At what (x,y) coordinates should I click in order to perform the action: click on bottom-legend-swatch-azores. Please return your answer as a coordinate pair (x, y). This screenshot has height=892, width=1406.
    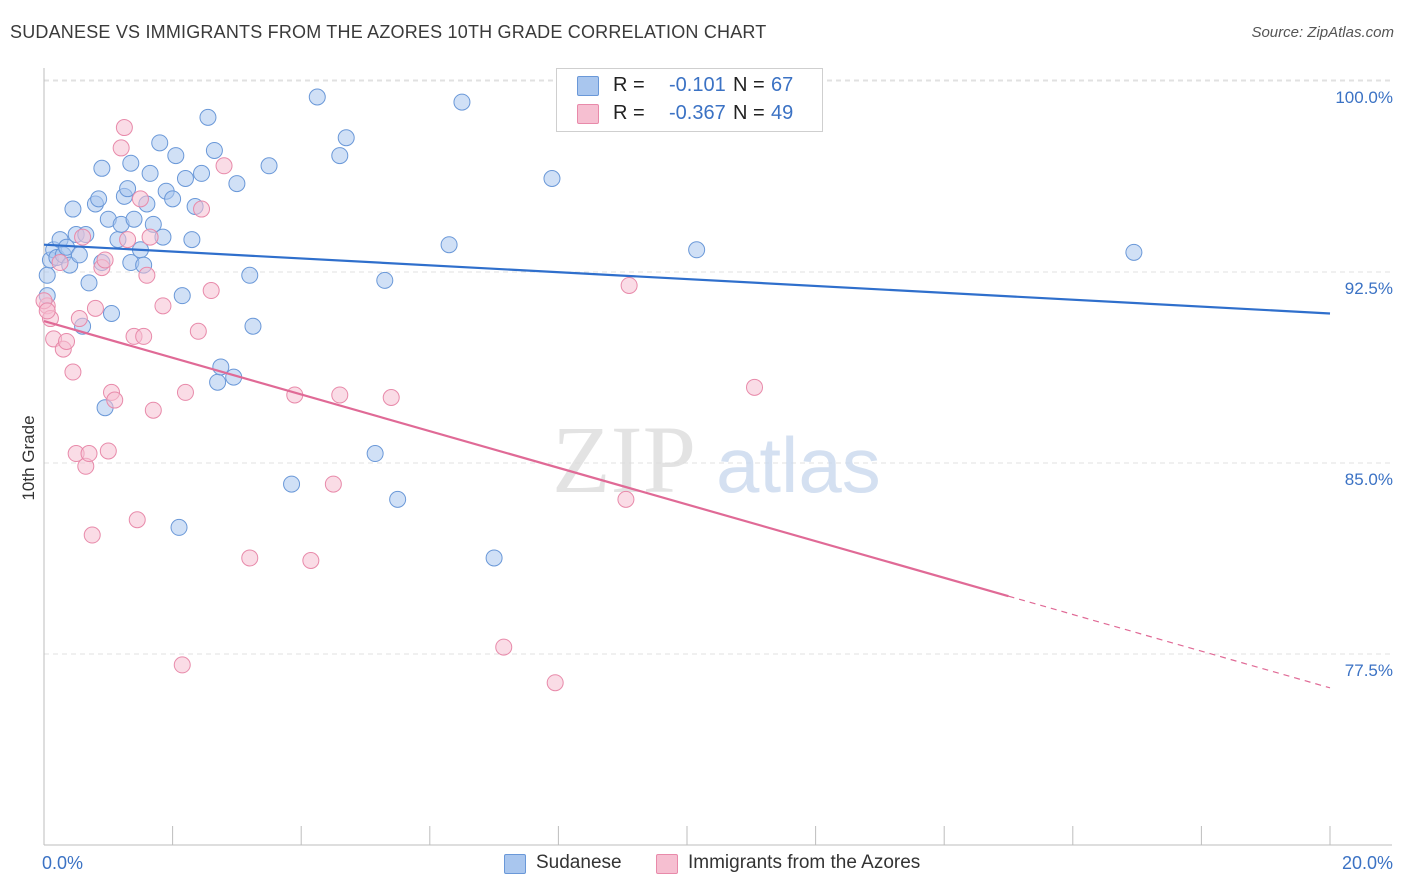
    Looking at the image, I should click on (667, 864).